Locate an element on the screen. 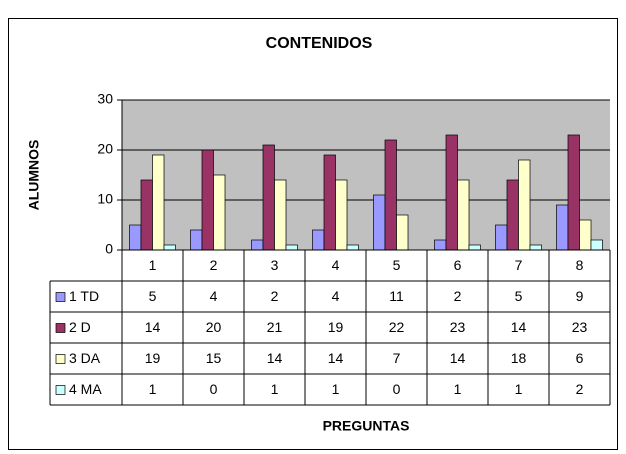 The height and width of the screenshot is (454, 626). legend-label: 4 MA is located at coordinates (85, 389).